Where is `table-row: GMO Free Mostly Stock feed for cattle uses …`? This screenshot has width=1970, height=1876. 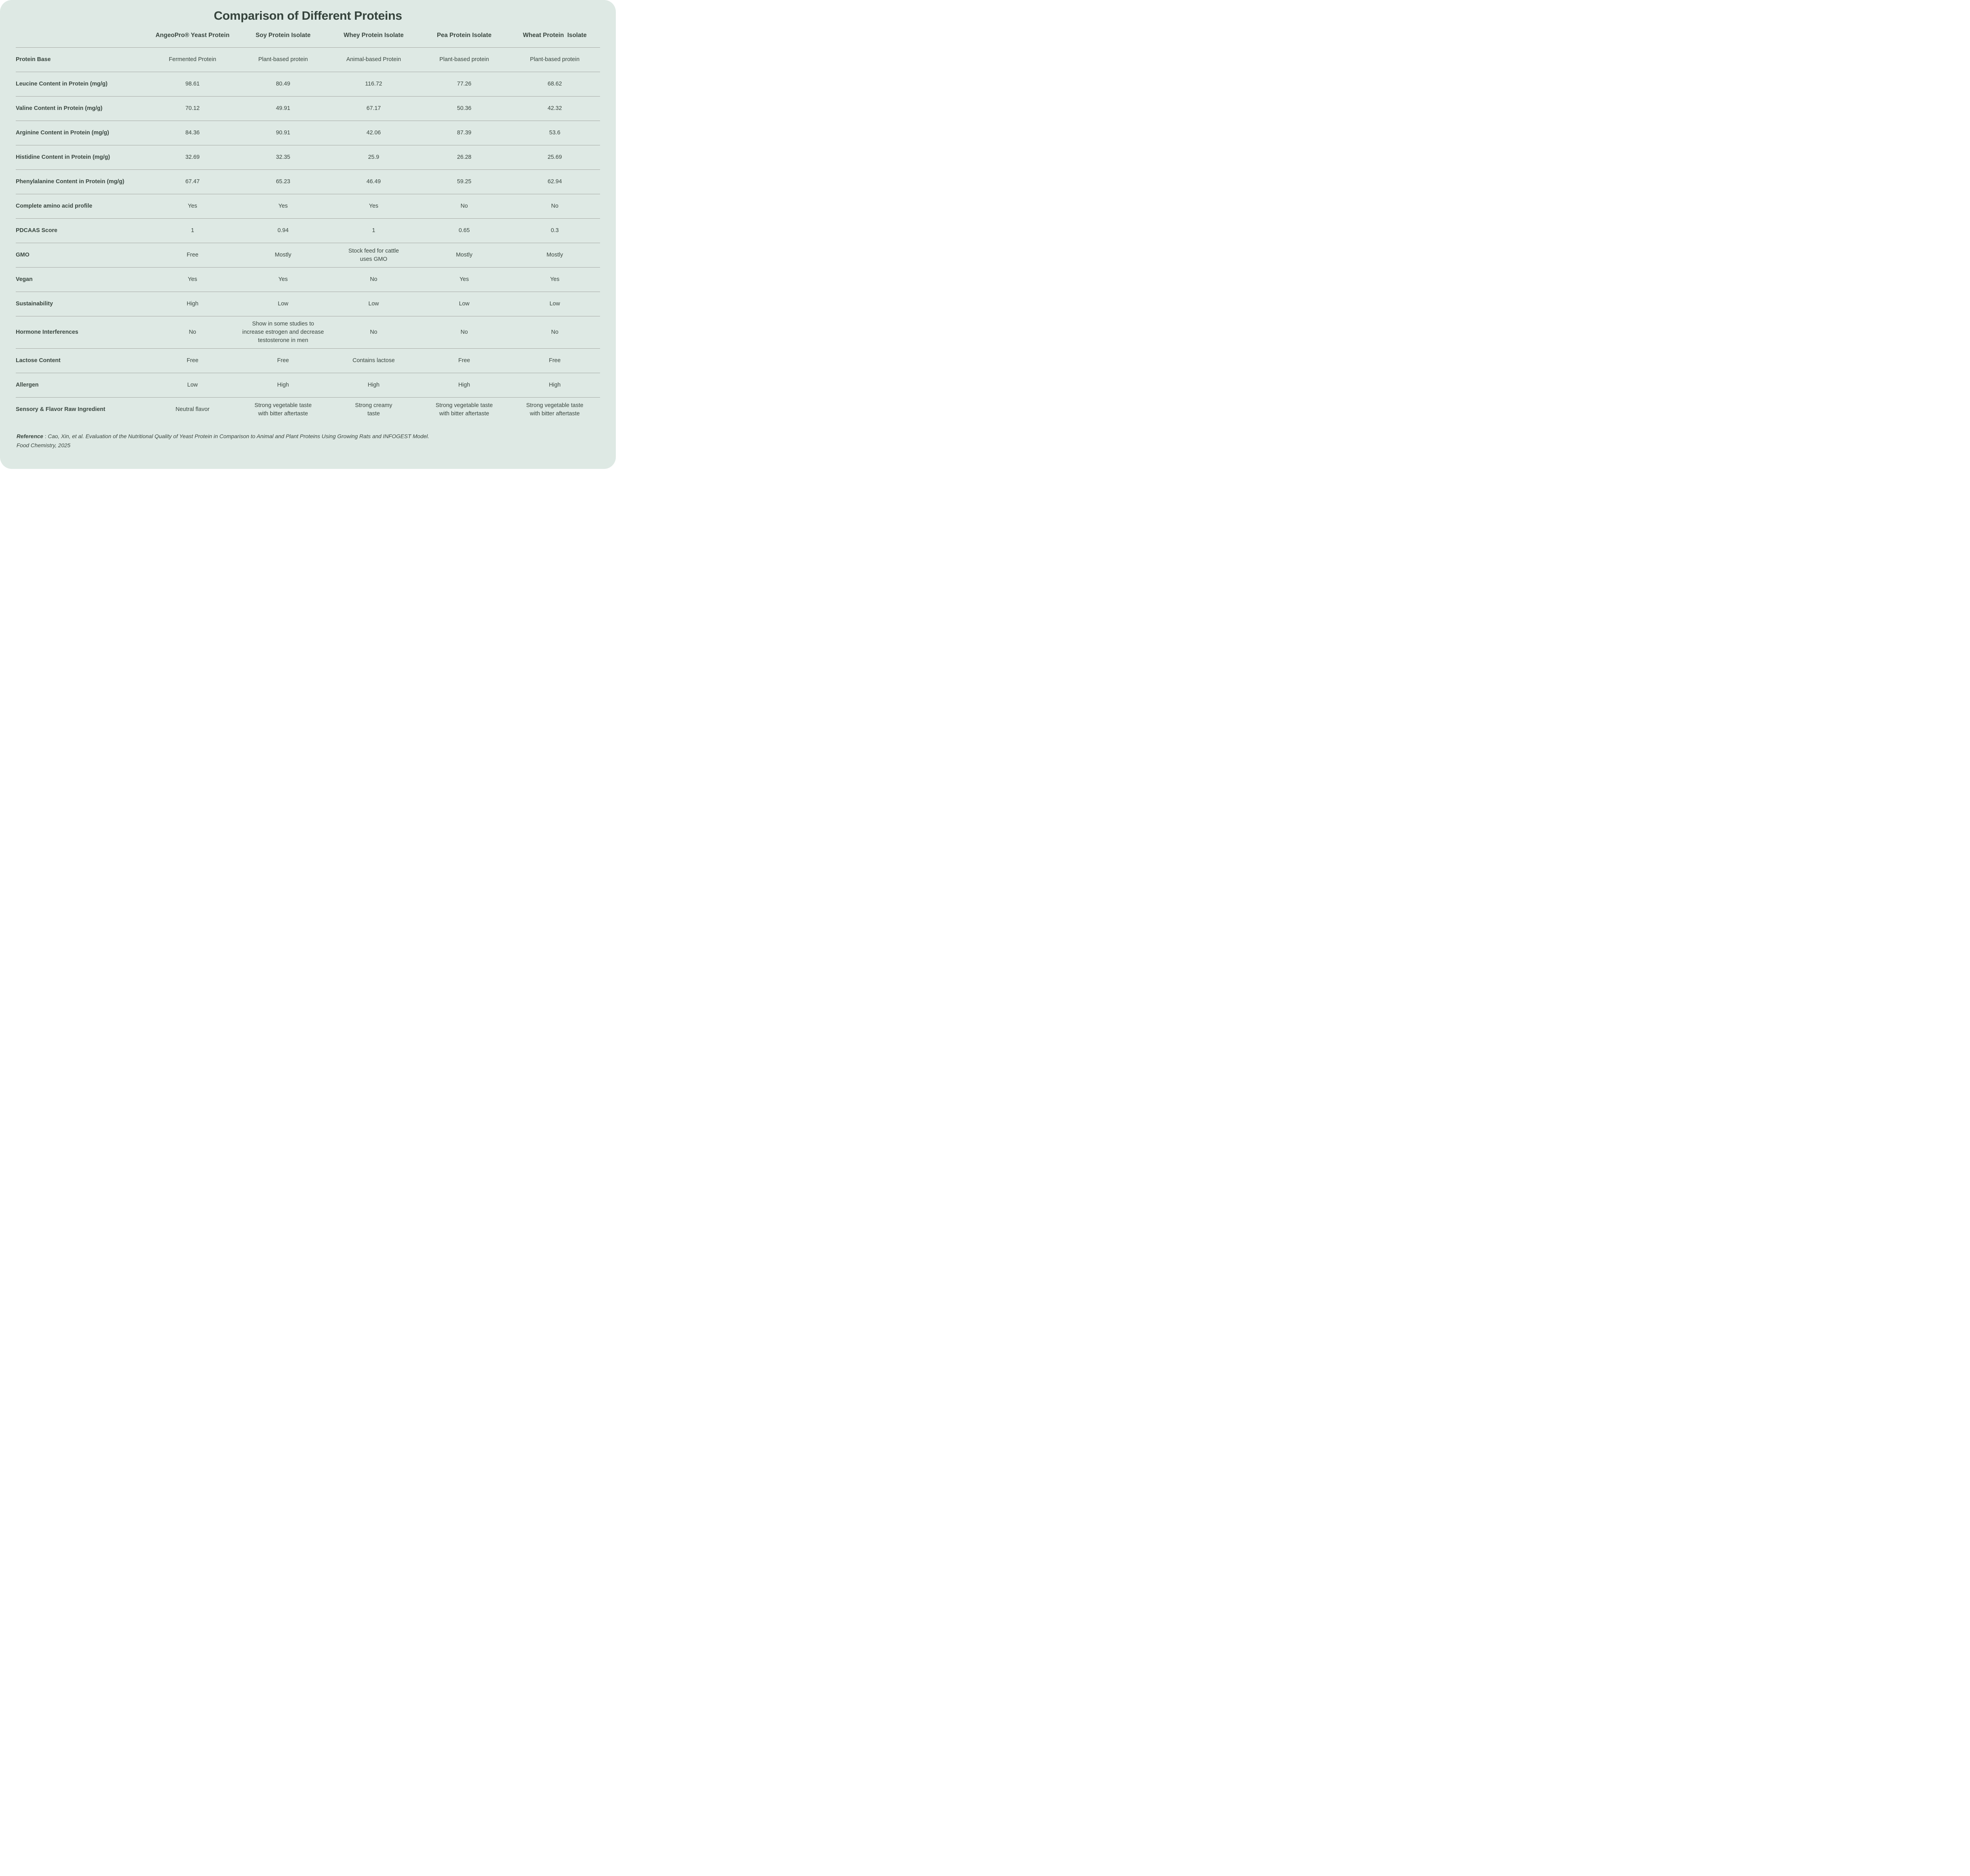 table-row: GMO Free Mostly Stock feed for cattle uses … is located at coordinates (308, 255).